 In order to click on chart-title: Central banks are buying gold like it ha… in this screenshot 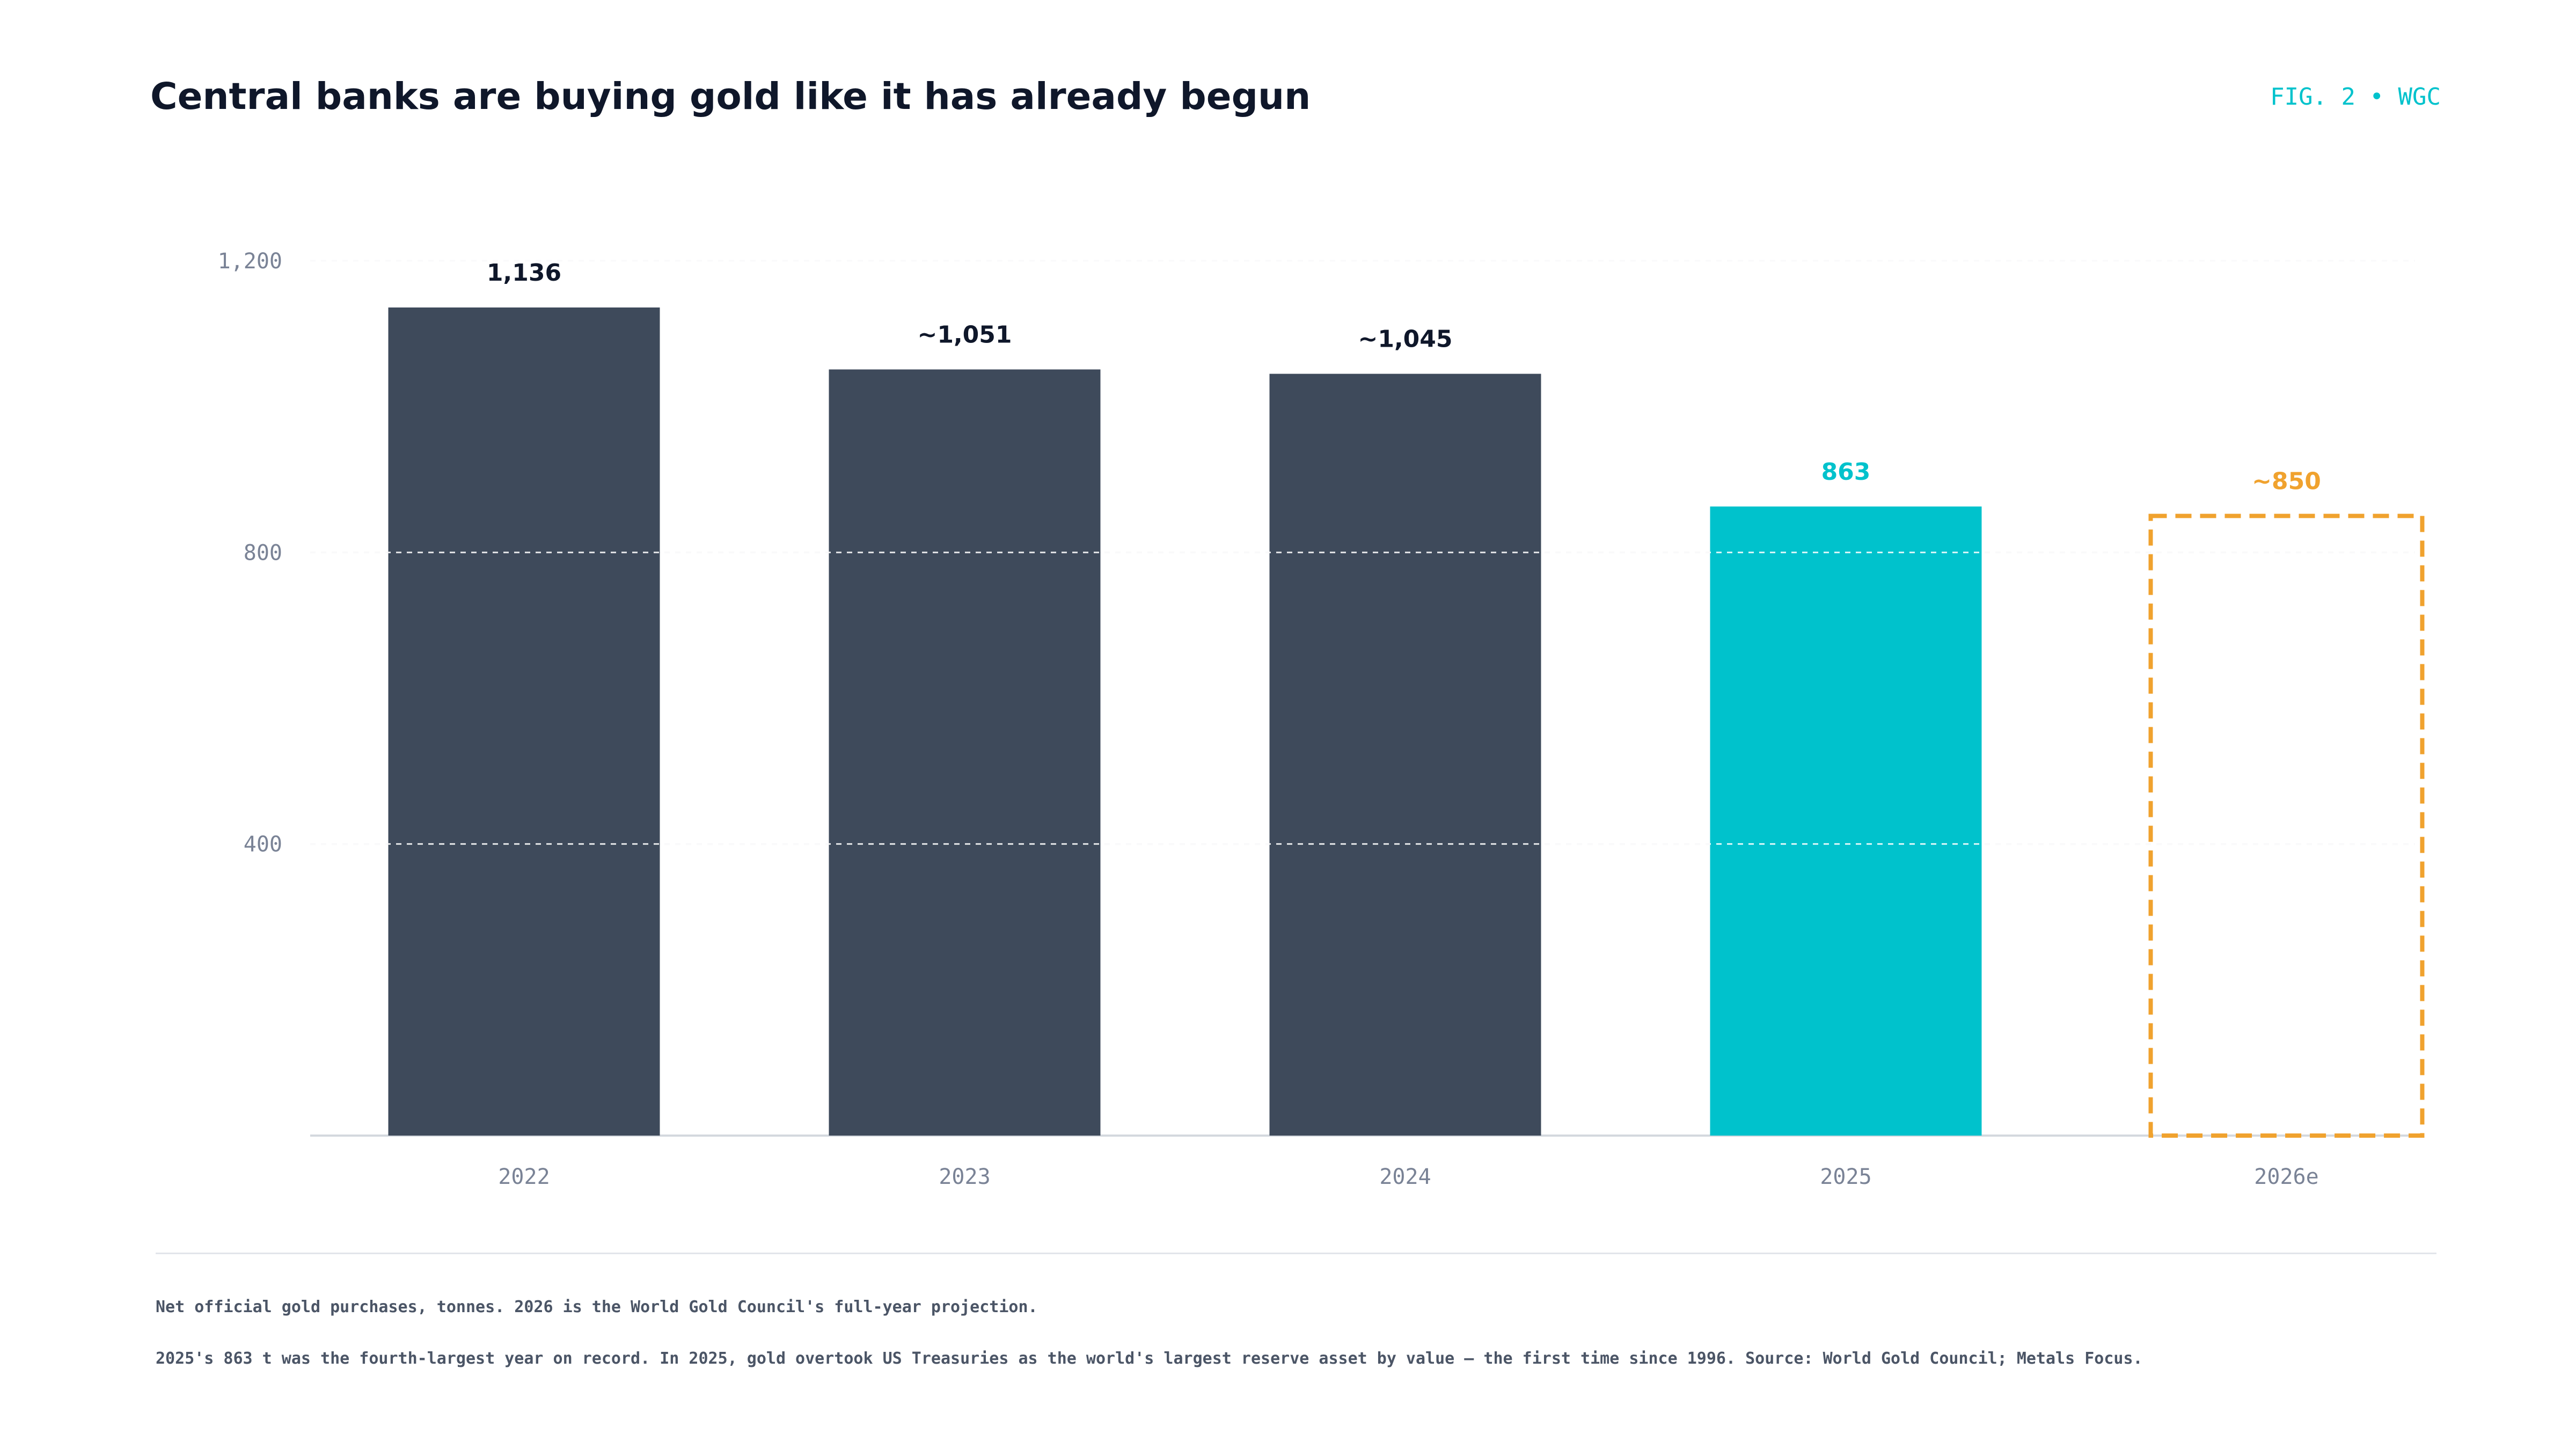, I will do `click(730, 96)`.